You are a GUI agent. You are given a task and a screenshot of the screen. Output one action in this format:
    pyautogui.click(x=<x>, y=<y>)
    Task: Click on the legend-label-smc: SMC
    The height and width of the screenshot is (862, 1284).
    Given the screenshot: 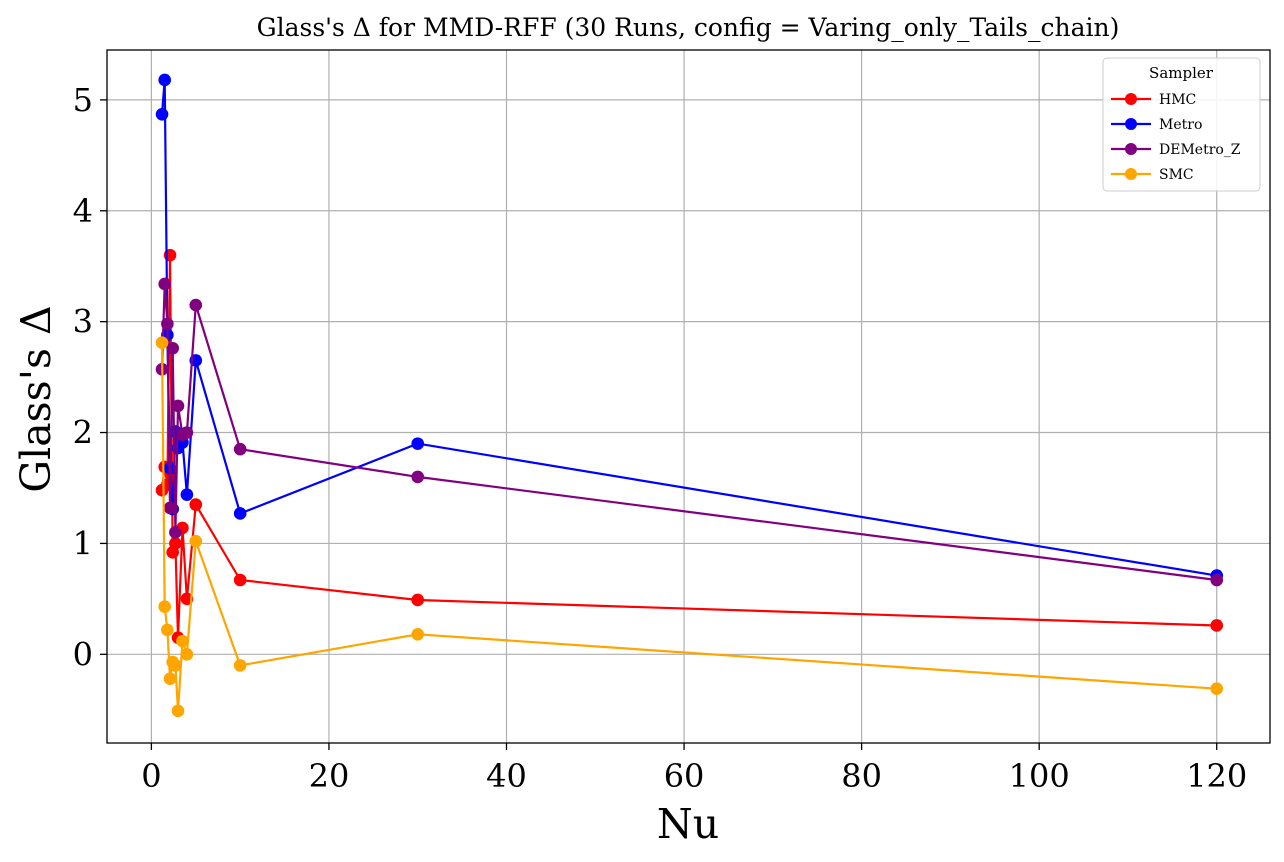 What is the action you would take?
    pyautogui.click(x=1176, y=175)
    